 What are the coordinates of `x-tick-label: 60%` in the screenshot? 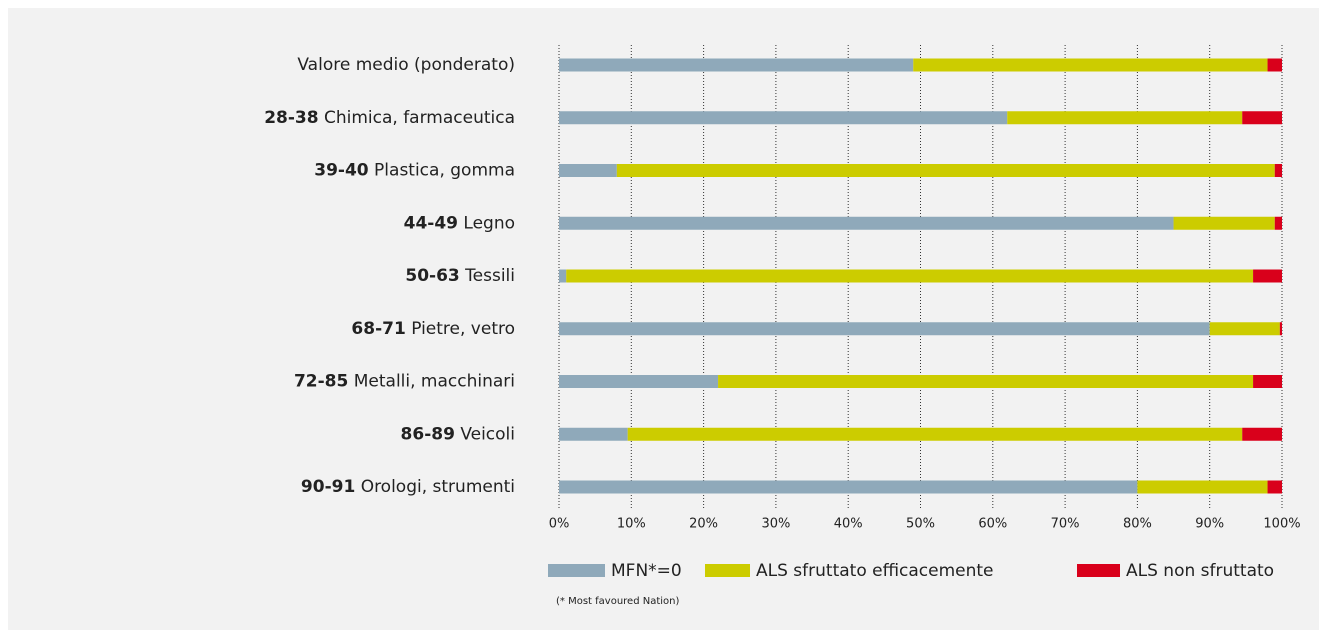 It's located at (992, 524).